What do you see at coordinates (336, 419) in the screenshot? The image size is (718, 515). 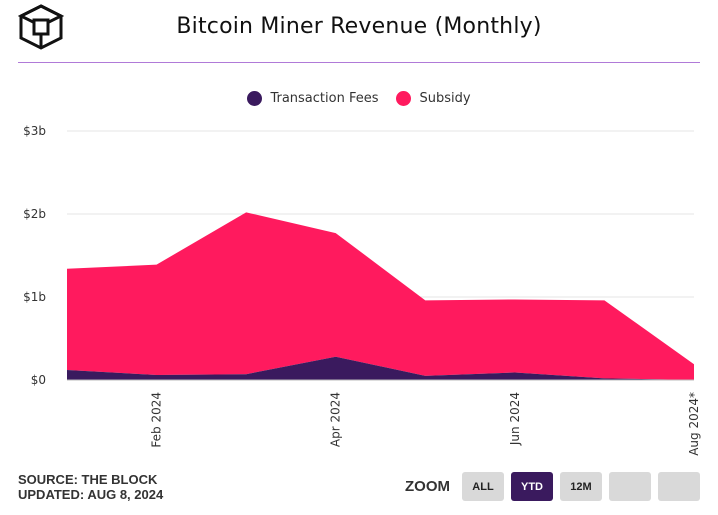 I see `x-tick-label: Apr 2024` at bounding box center [336, 419].